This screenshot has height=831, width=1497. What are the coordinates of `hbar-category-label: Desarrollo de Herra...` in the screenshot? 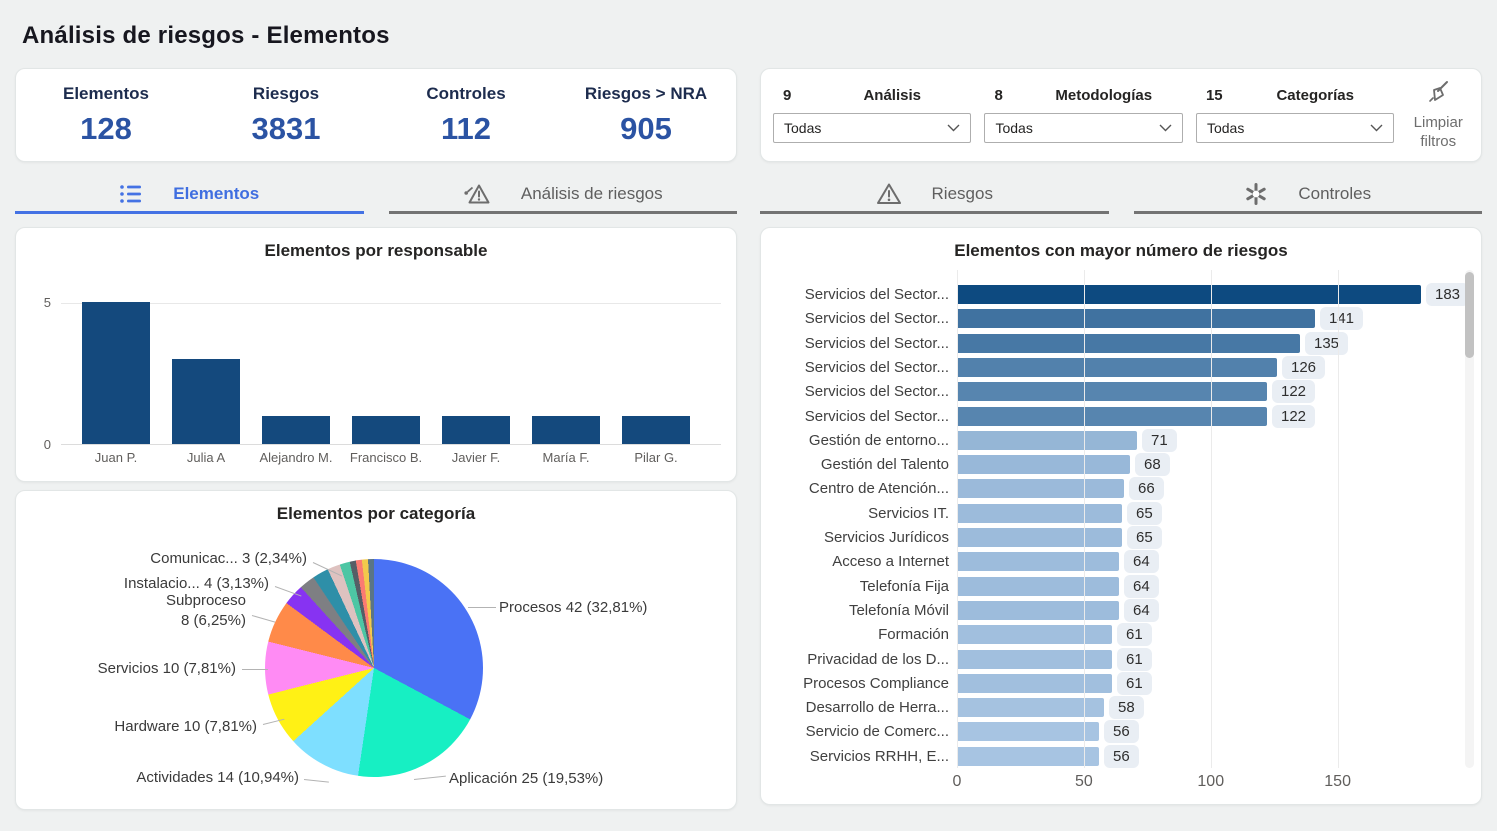 It's located at (877, 708).